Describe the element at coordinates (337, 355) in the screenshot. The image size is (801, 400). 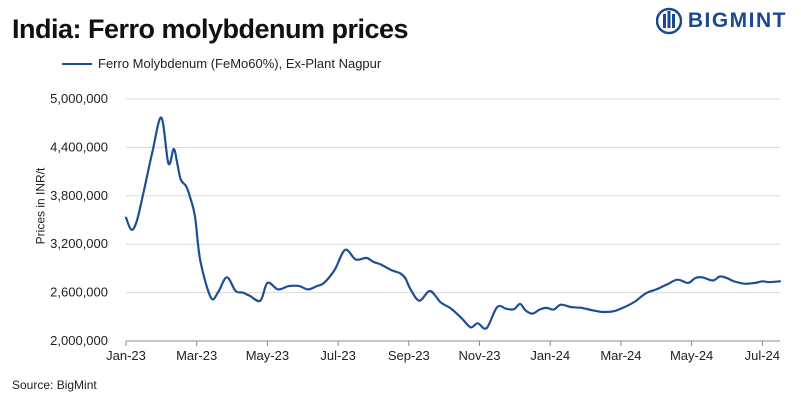
I see `x-tick-label: Jul-23` at that location.